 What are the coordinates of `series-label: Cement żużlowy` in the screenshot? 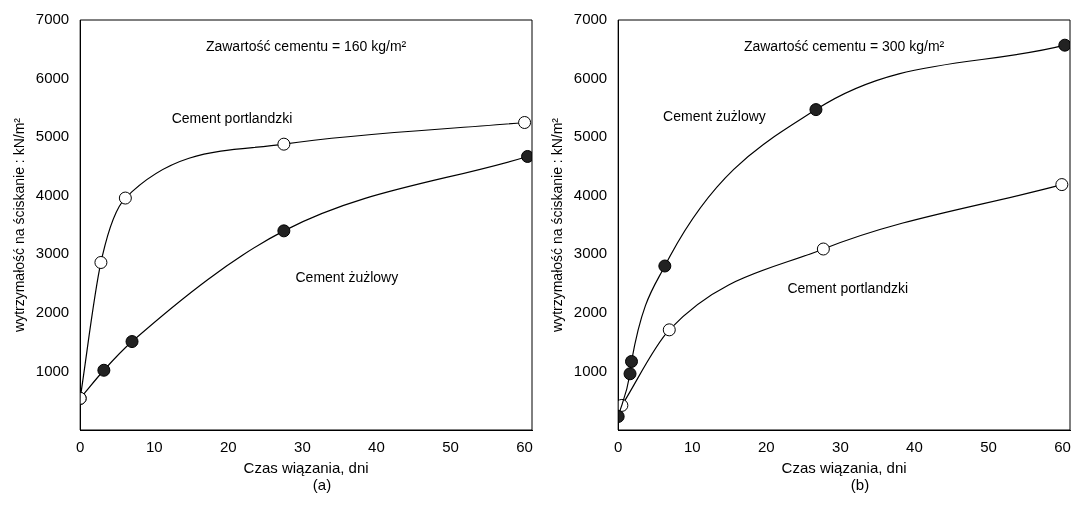 It's located at (714, 115).